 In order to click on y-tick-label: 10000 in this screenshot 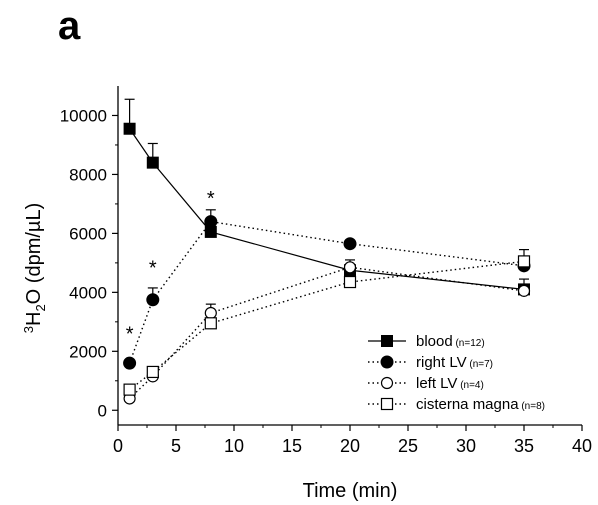, I will do `click(83, 115)`.